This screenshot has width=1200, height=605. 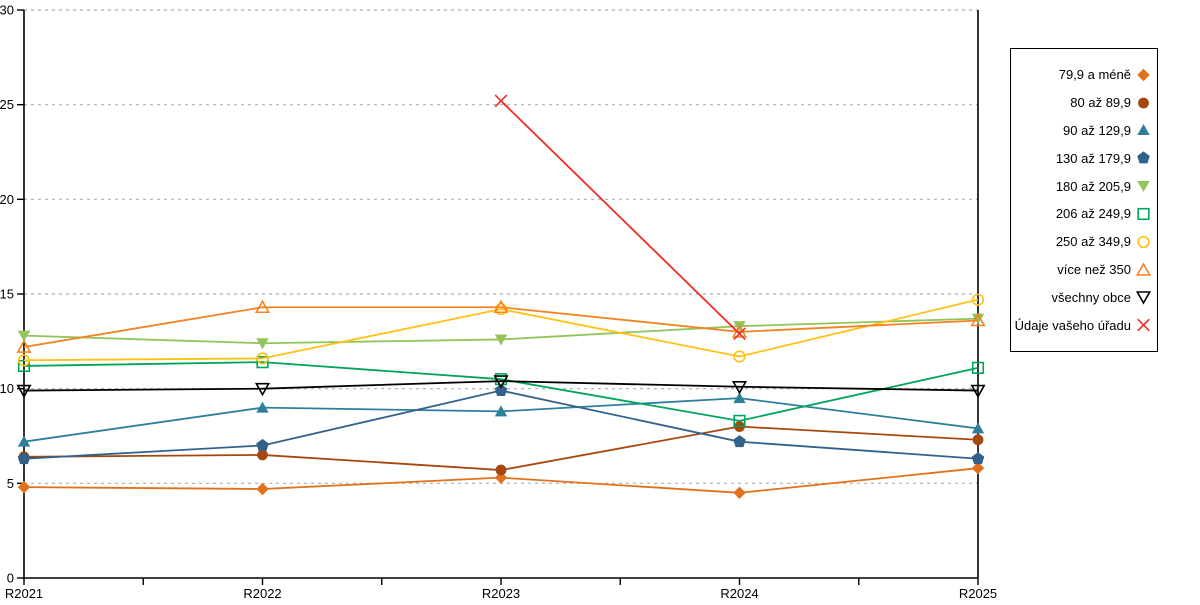 What do you see at coordinates (1093, 186) in the screenshot?
I see `legend-label: 180 až 205,9` at bounding box center [1093, 186].